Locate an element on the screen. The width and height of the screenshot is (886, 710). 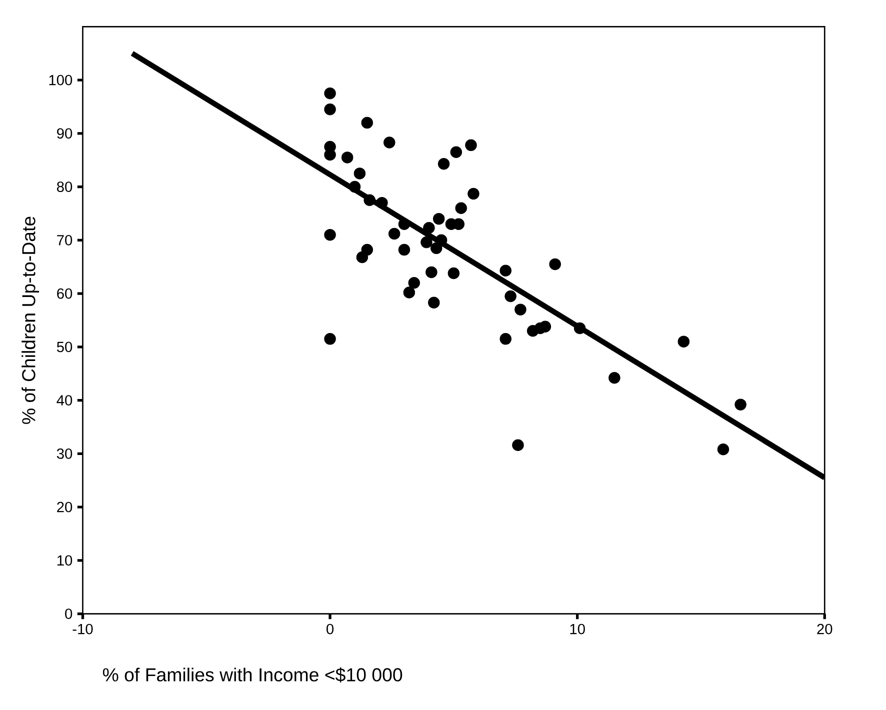
x-tick-label: 20 is located at coordinates (824, 629).